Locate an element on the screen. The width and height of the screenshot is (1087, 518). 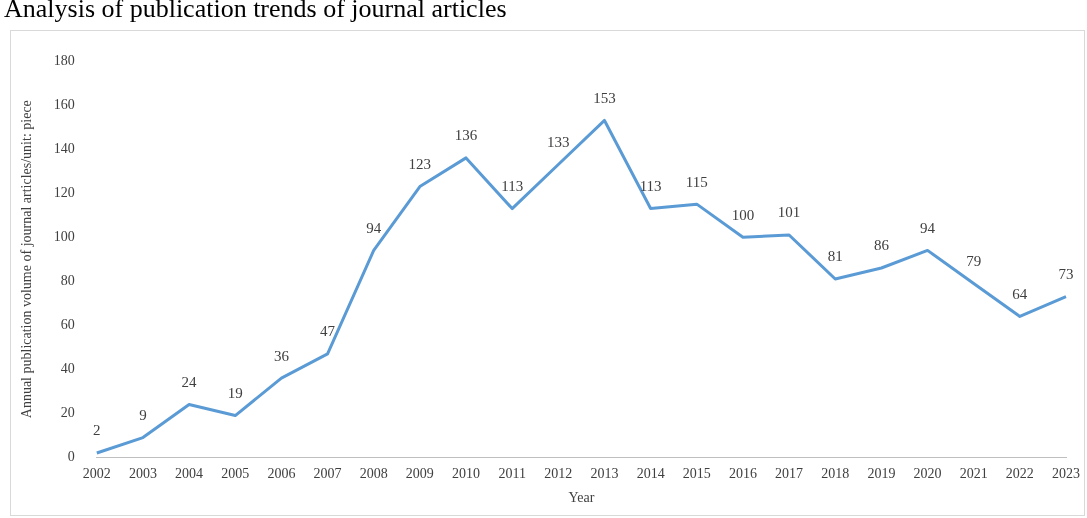
x-tick-label: 2007 is located at coordinates (327, 474).